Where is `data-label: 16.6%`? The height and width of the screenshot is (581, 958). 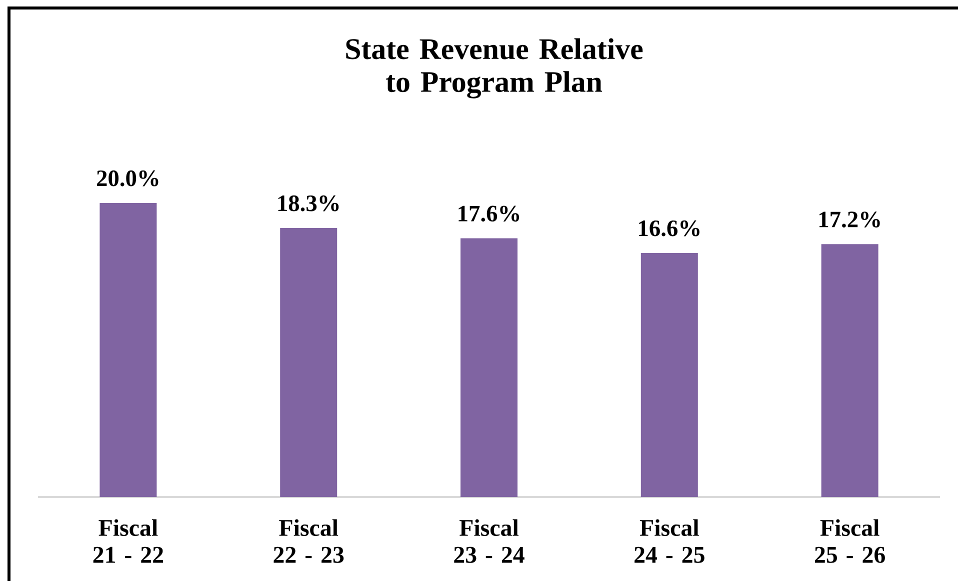
data-label: 16.6% is located at coordinates (669, 228).